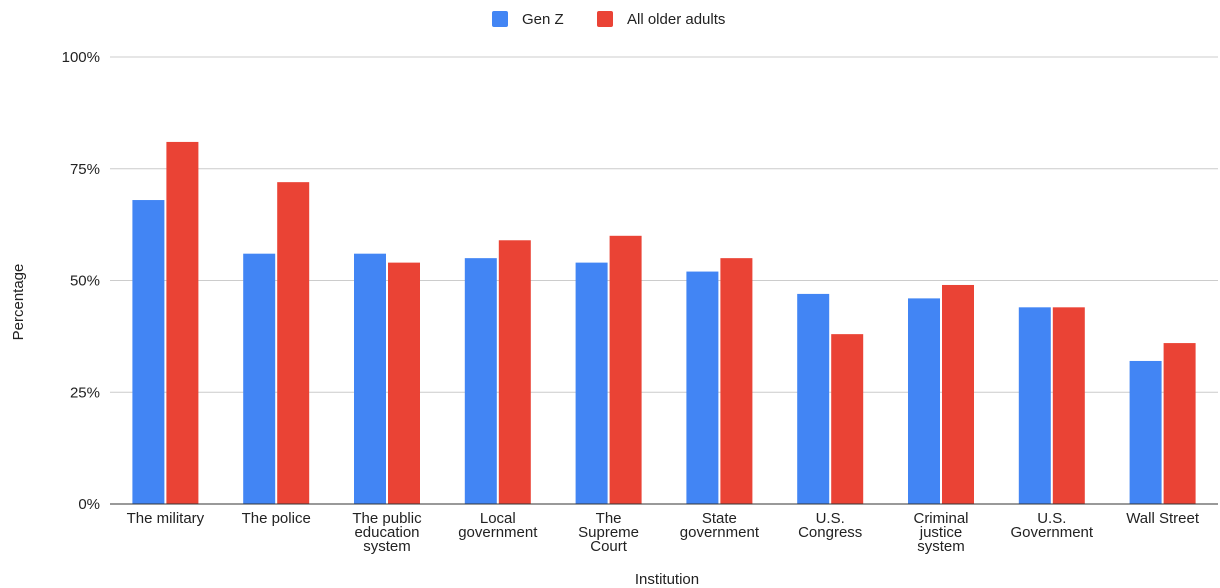  I want to click on x-tick-label: U.S. Government, so click(1052, 525).